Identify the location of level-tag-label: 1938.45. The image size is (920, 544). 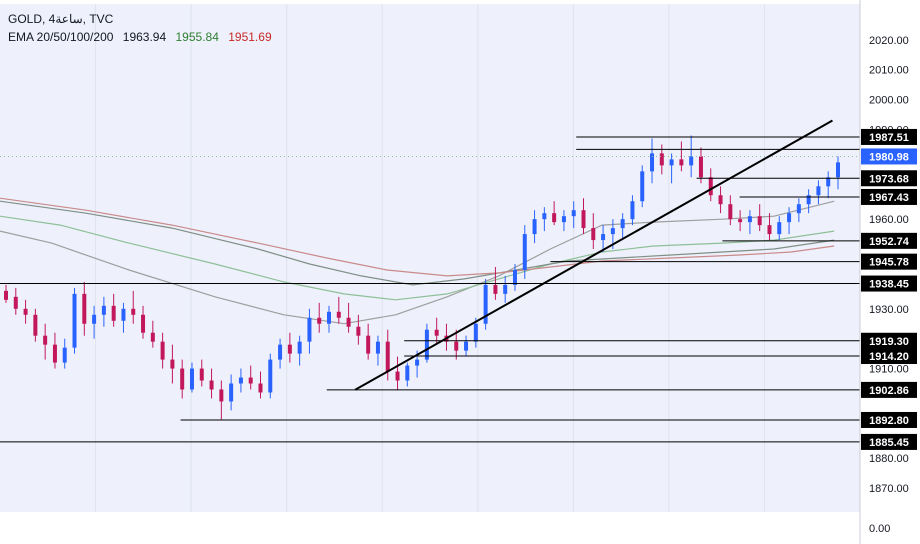
(889, 285).